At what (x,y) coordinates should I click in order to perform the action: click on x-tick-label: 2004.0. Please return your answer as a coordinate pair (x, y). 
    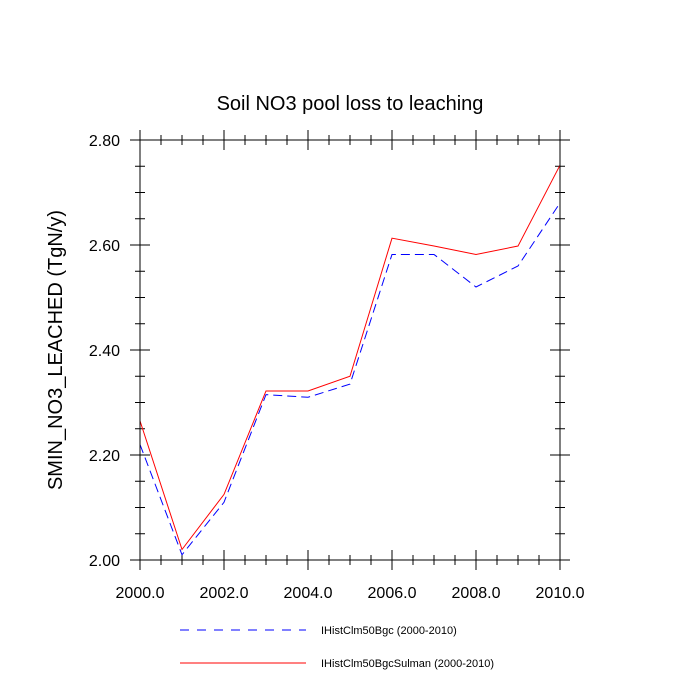
    Looking at the image, I should click on (308, 593).